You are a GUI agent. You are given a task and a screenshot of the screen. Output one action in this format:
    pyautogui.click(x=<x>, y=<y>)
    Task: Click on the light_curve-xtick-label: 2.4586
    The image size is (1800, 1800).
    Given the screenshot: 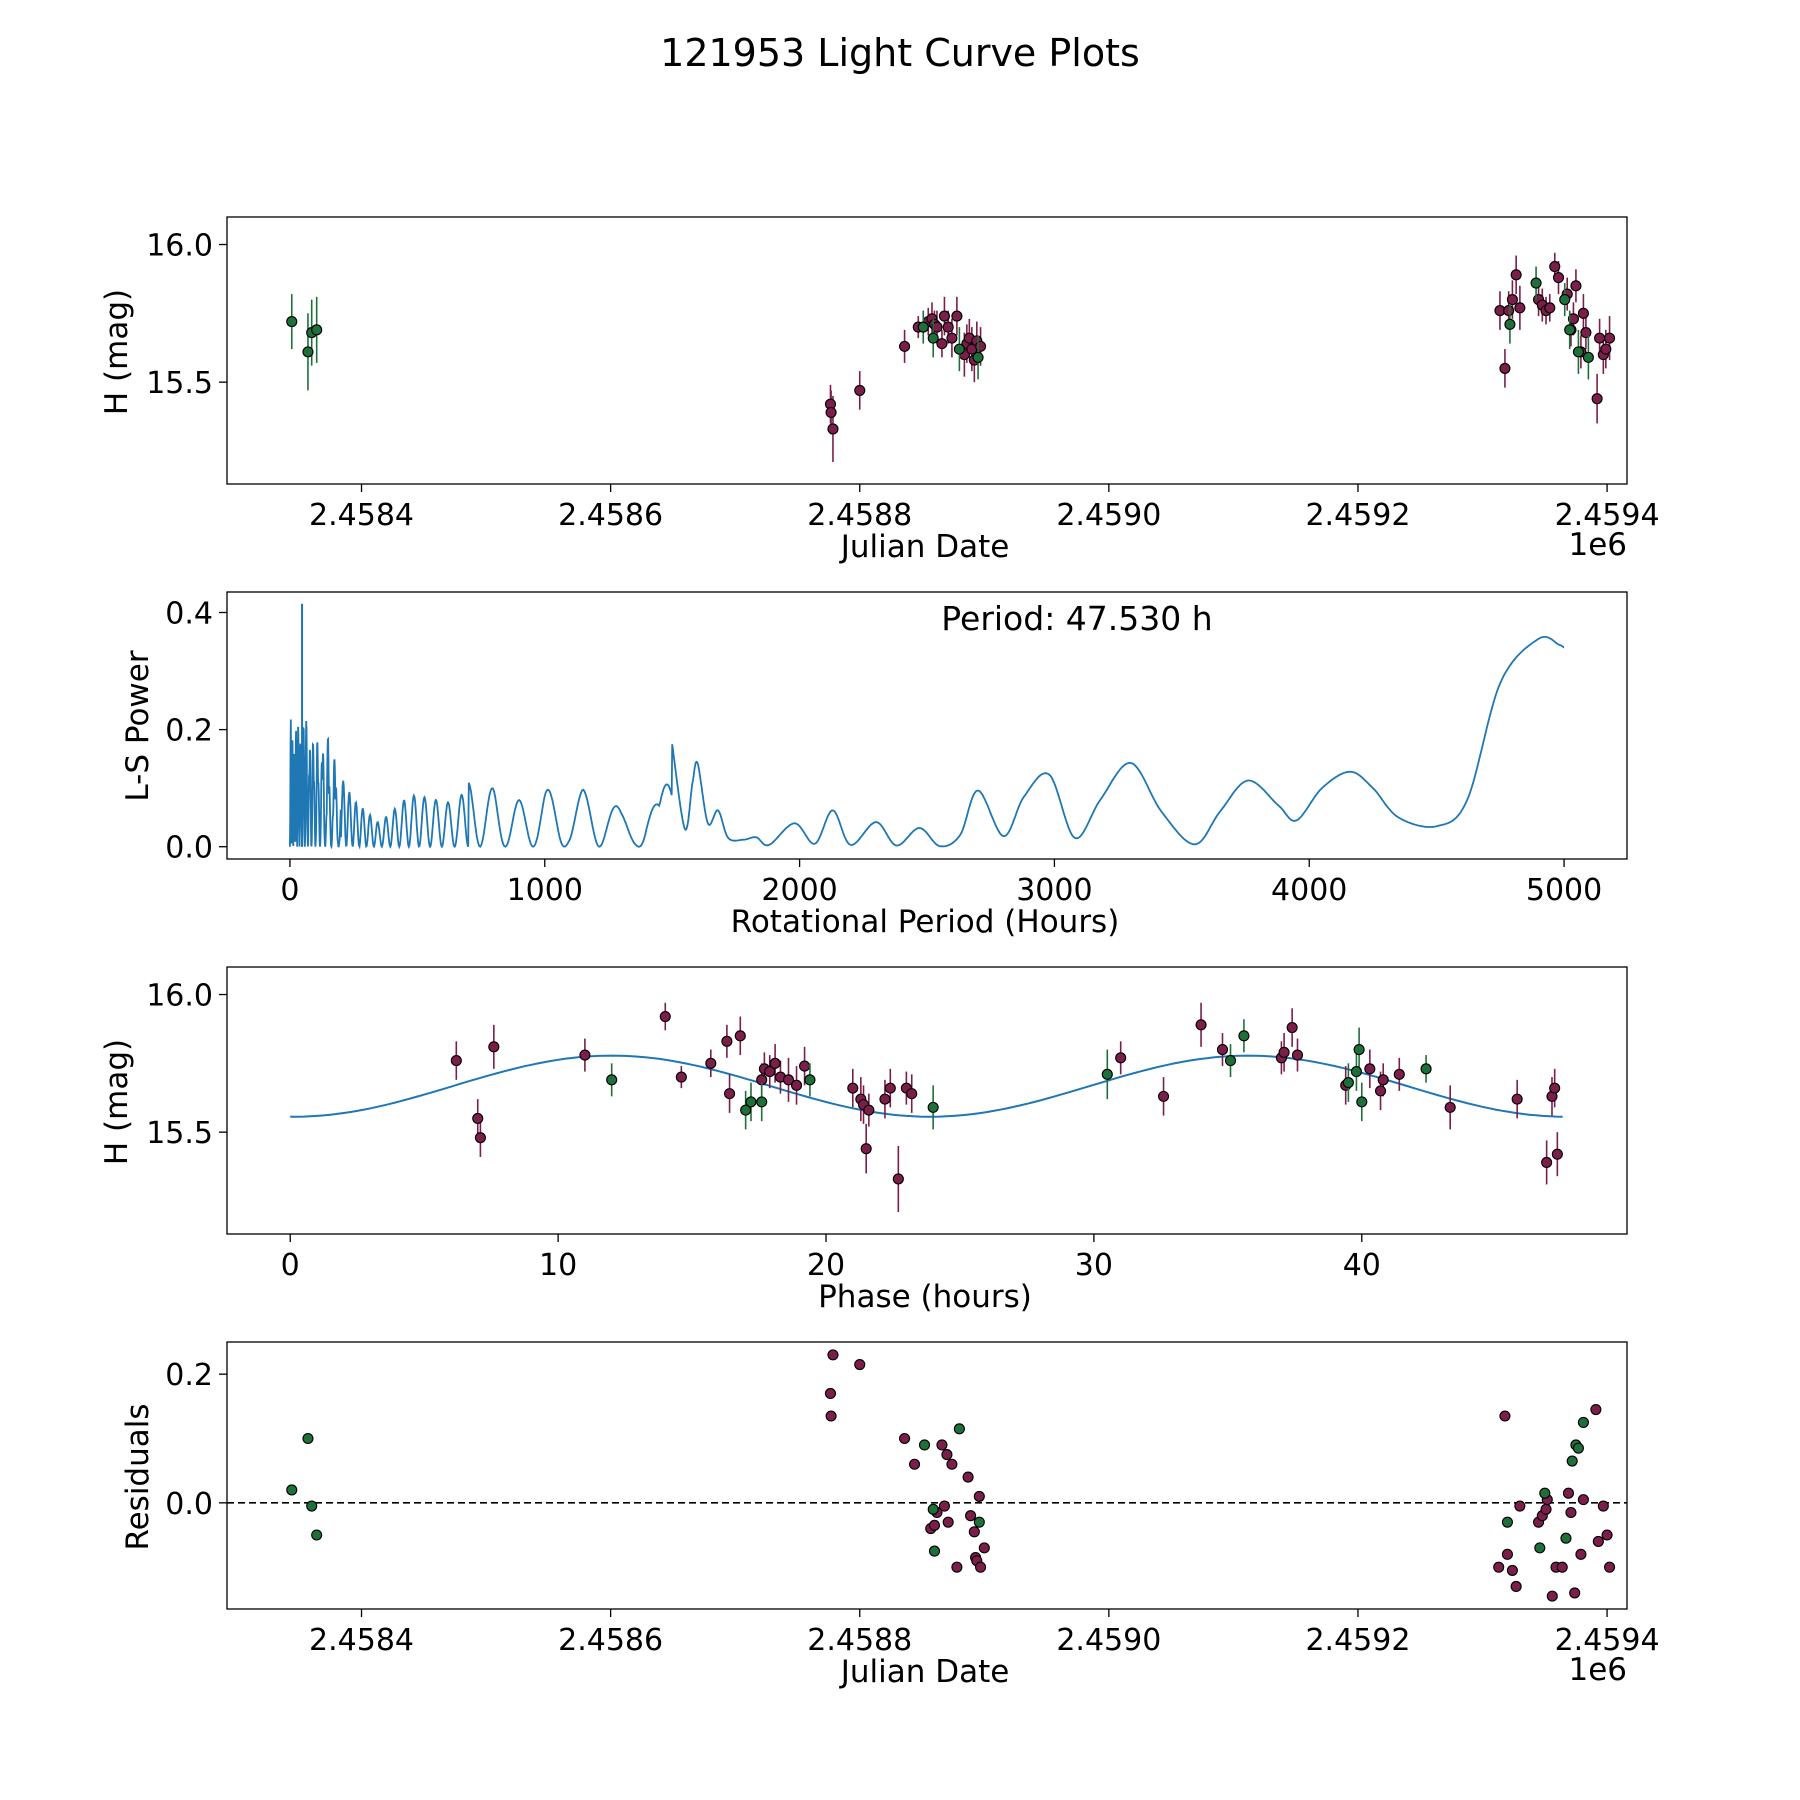 What is the action you would take?
    pyautogui.click(x=610, y=515)
    